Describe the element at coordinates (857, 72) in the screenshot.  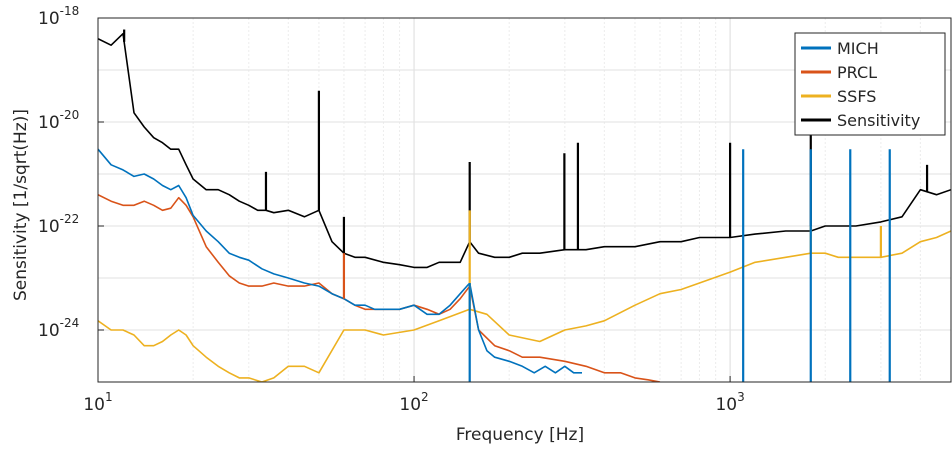
I see `legend-label-prcl: PRCL` at that location.